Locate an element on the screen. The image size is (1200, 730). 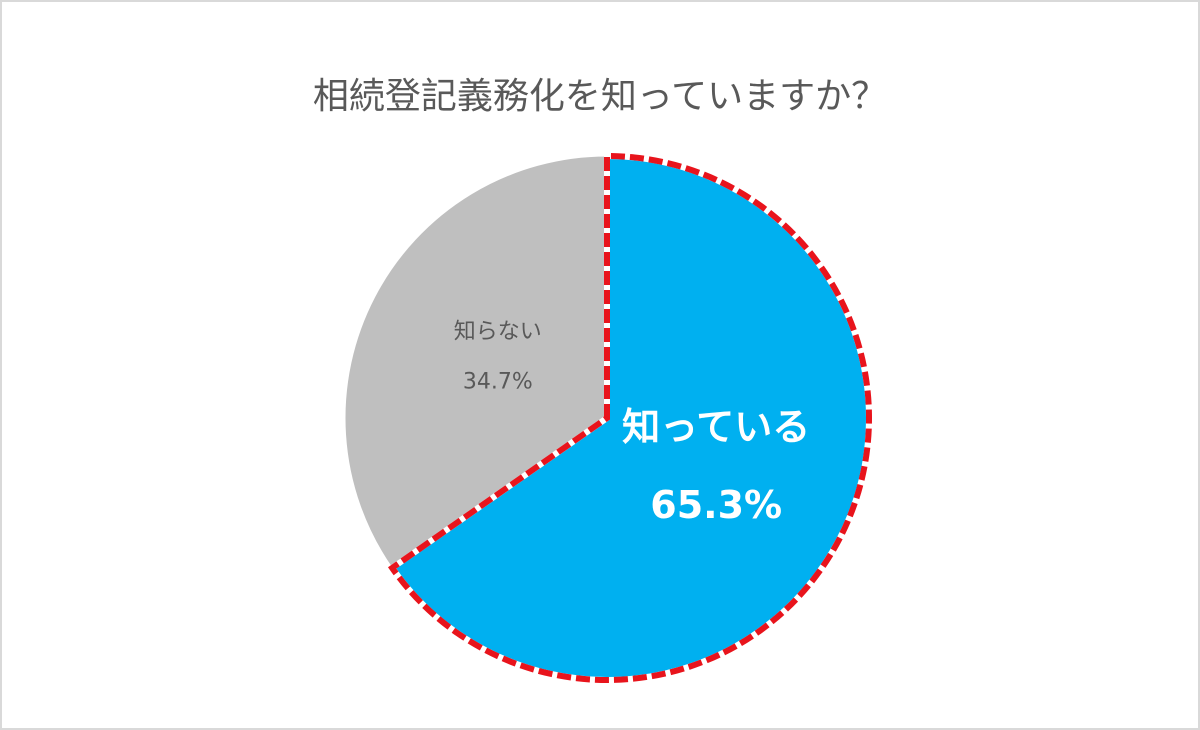
slice-value-label: 65.3% is located at coordinates (716, 505).